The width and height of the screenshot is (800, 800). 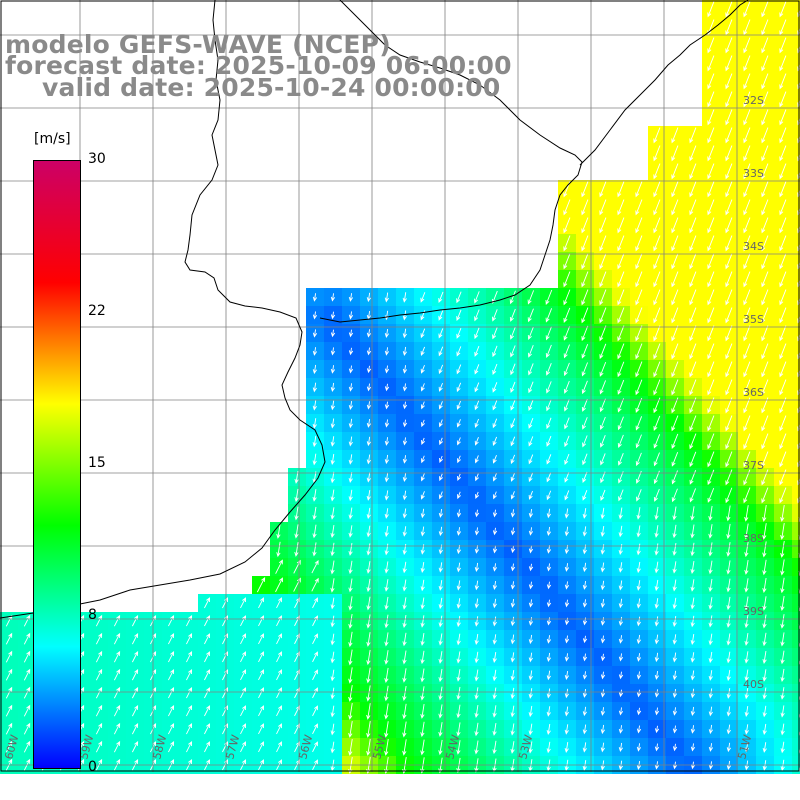 I want to click on latitude-labels: 32S 33S 34S 35S 36S 37S 38S 39S 40S, so click(x=753, y=392).